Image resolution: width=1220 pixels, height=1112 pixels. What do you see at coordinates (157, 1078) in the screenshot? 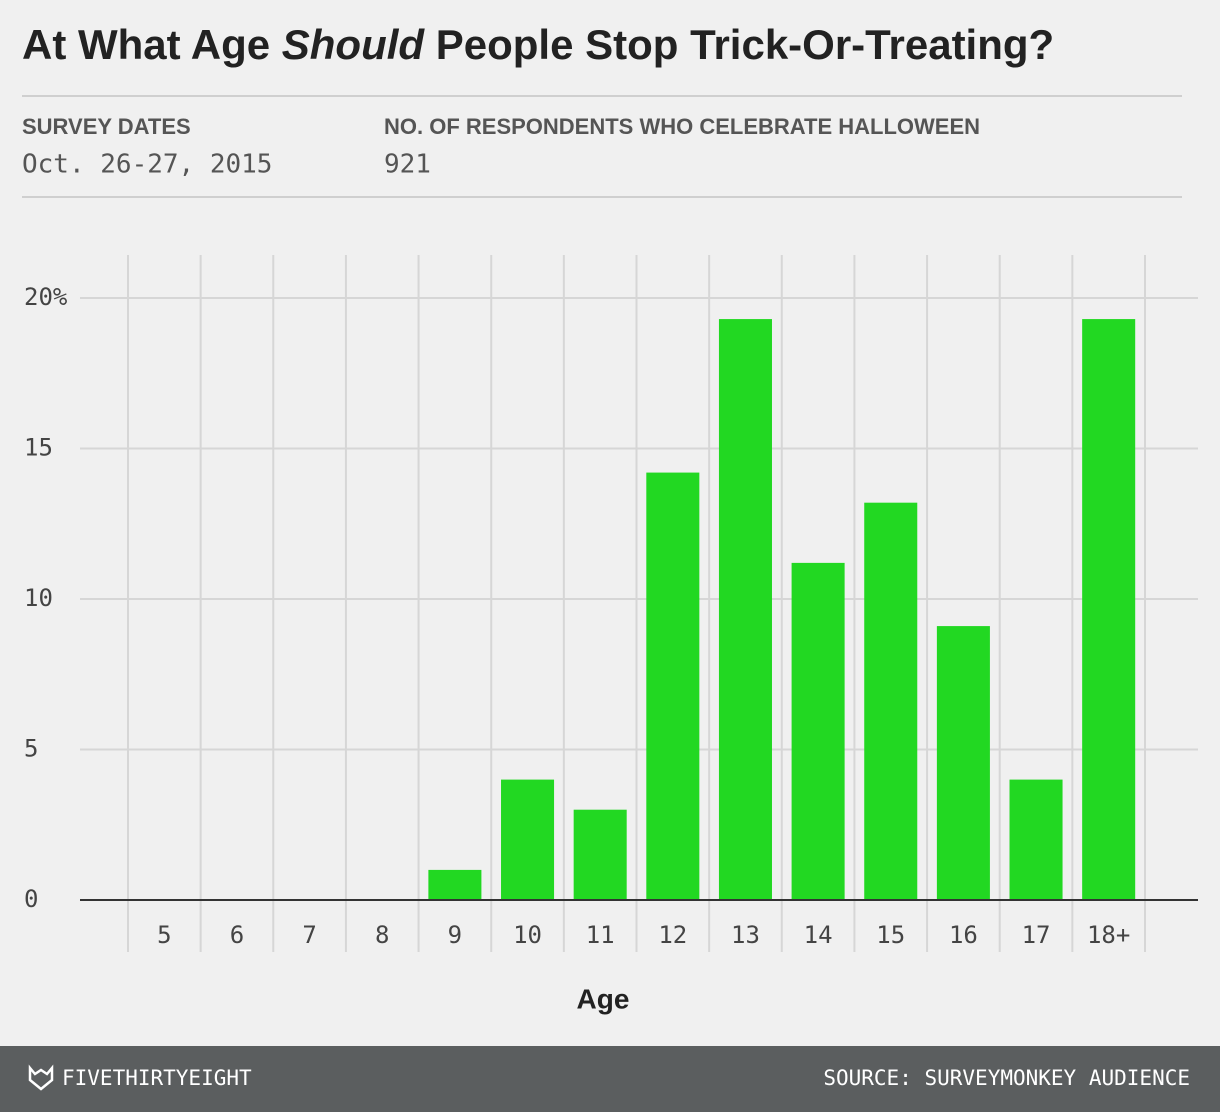
I see `brand: FIVETHIRTYEIGHT` at bounding box center [157, 1078].